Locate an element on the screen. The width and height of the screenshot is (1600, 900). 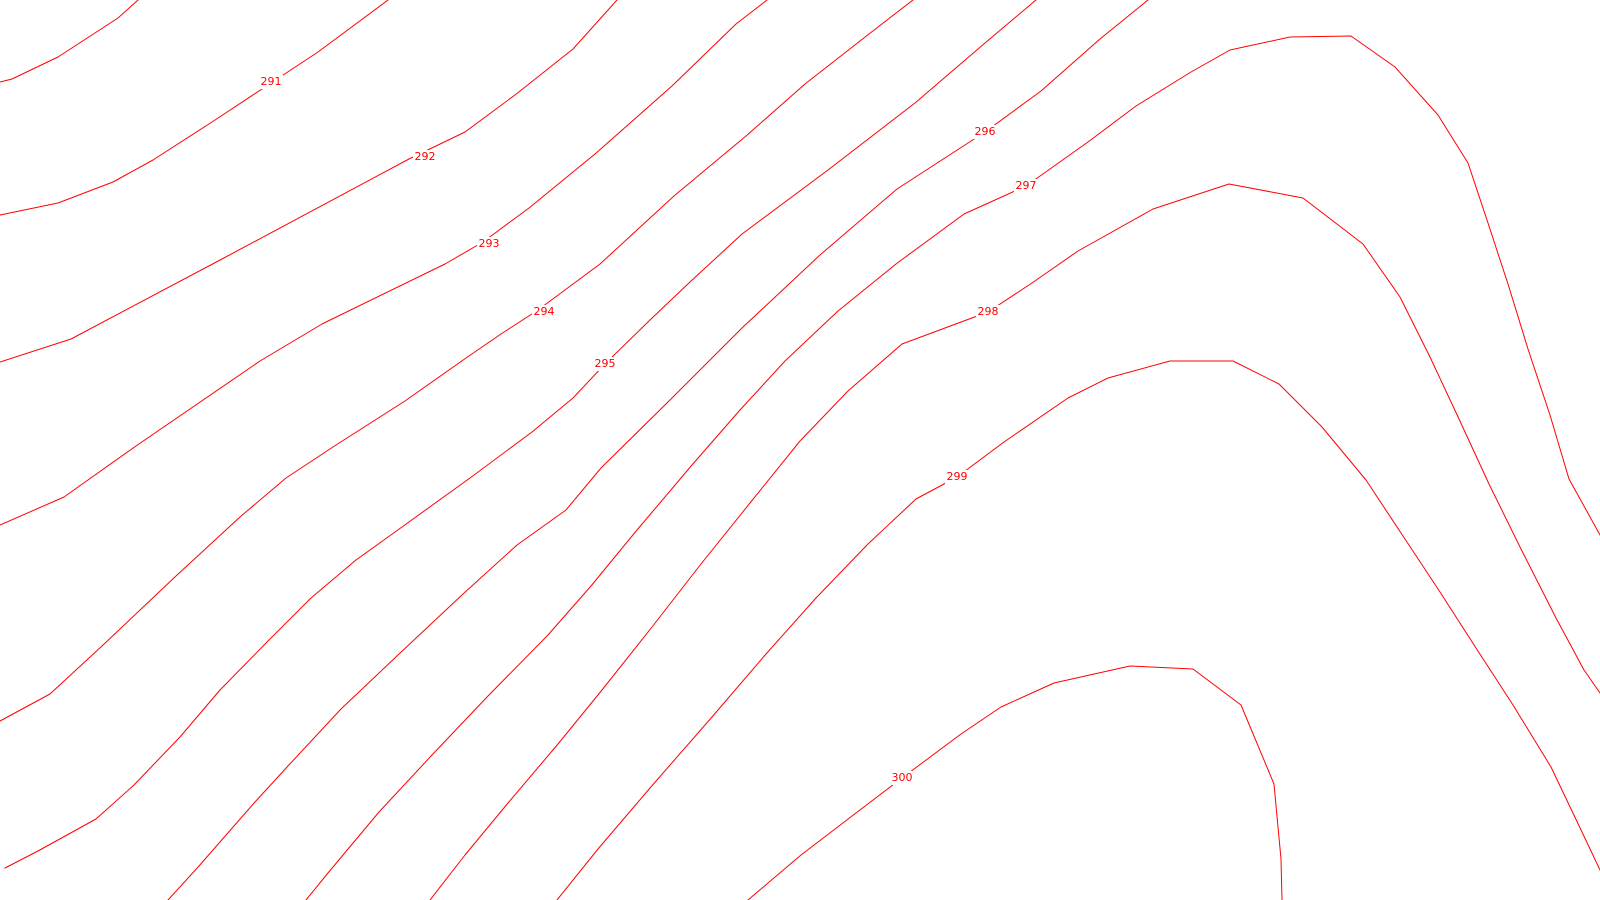
contour-291: 291 is located at coordinates (194, 108).